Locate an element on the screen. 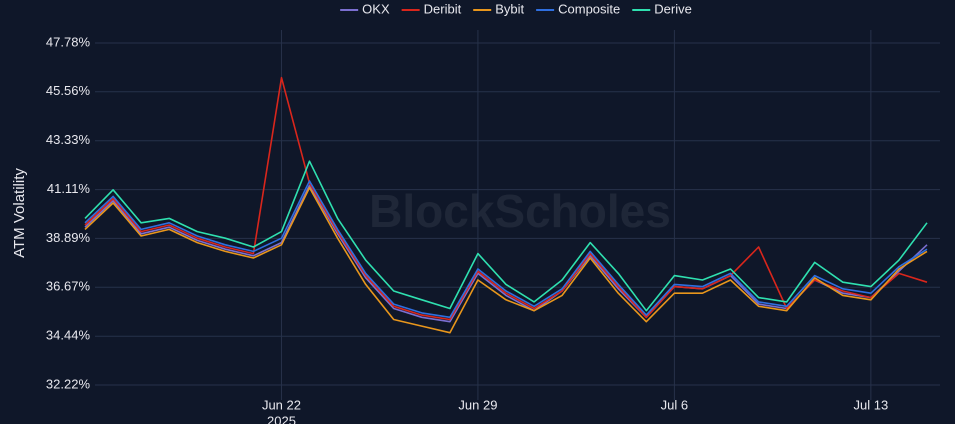 The width and height of the screenshot is (955, 424). legend-item: OKX is located at coordinates (365, 8).